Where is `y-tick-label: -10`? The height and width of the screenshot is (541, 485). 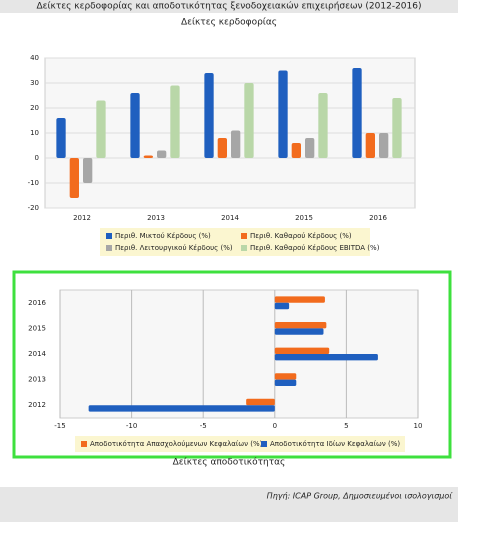
y-tick-label: -10 is located at coordinates (33, 183).